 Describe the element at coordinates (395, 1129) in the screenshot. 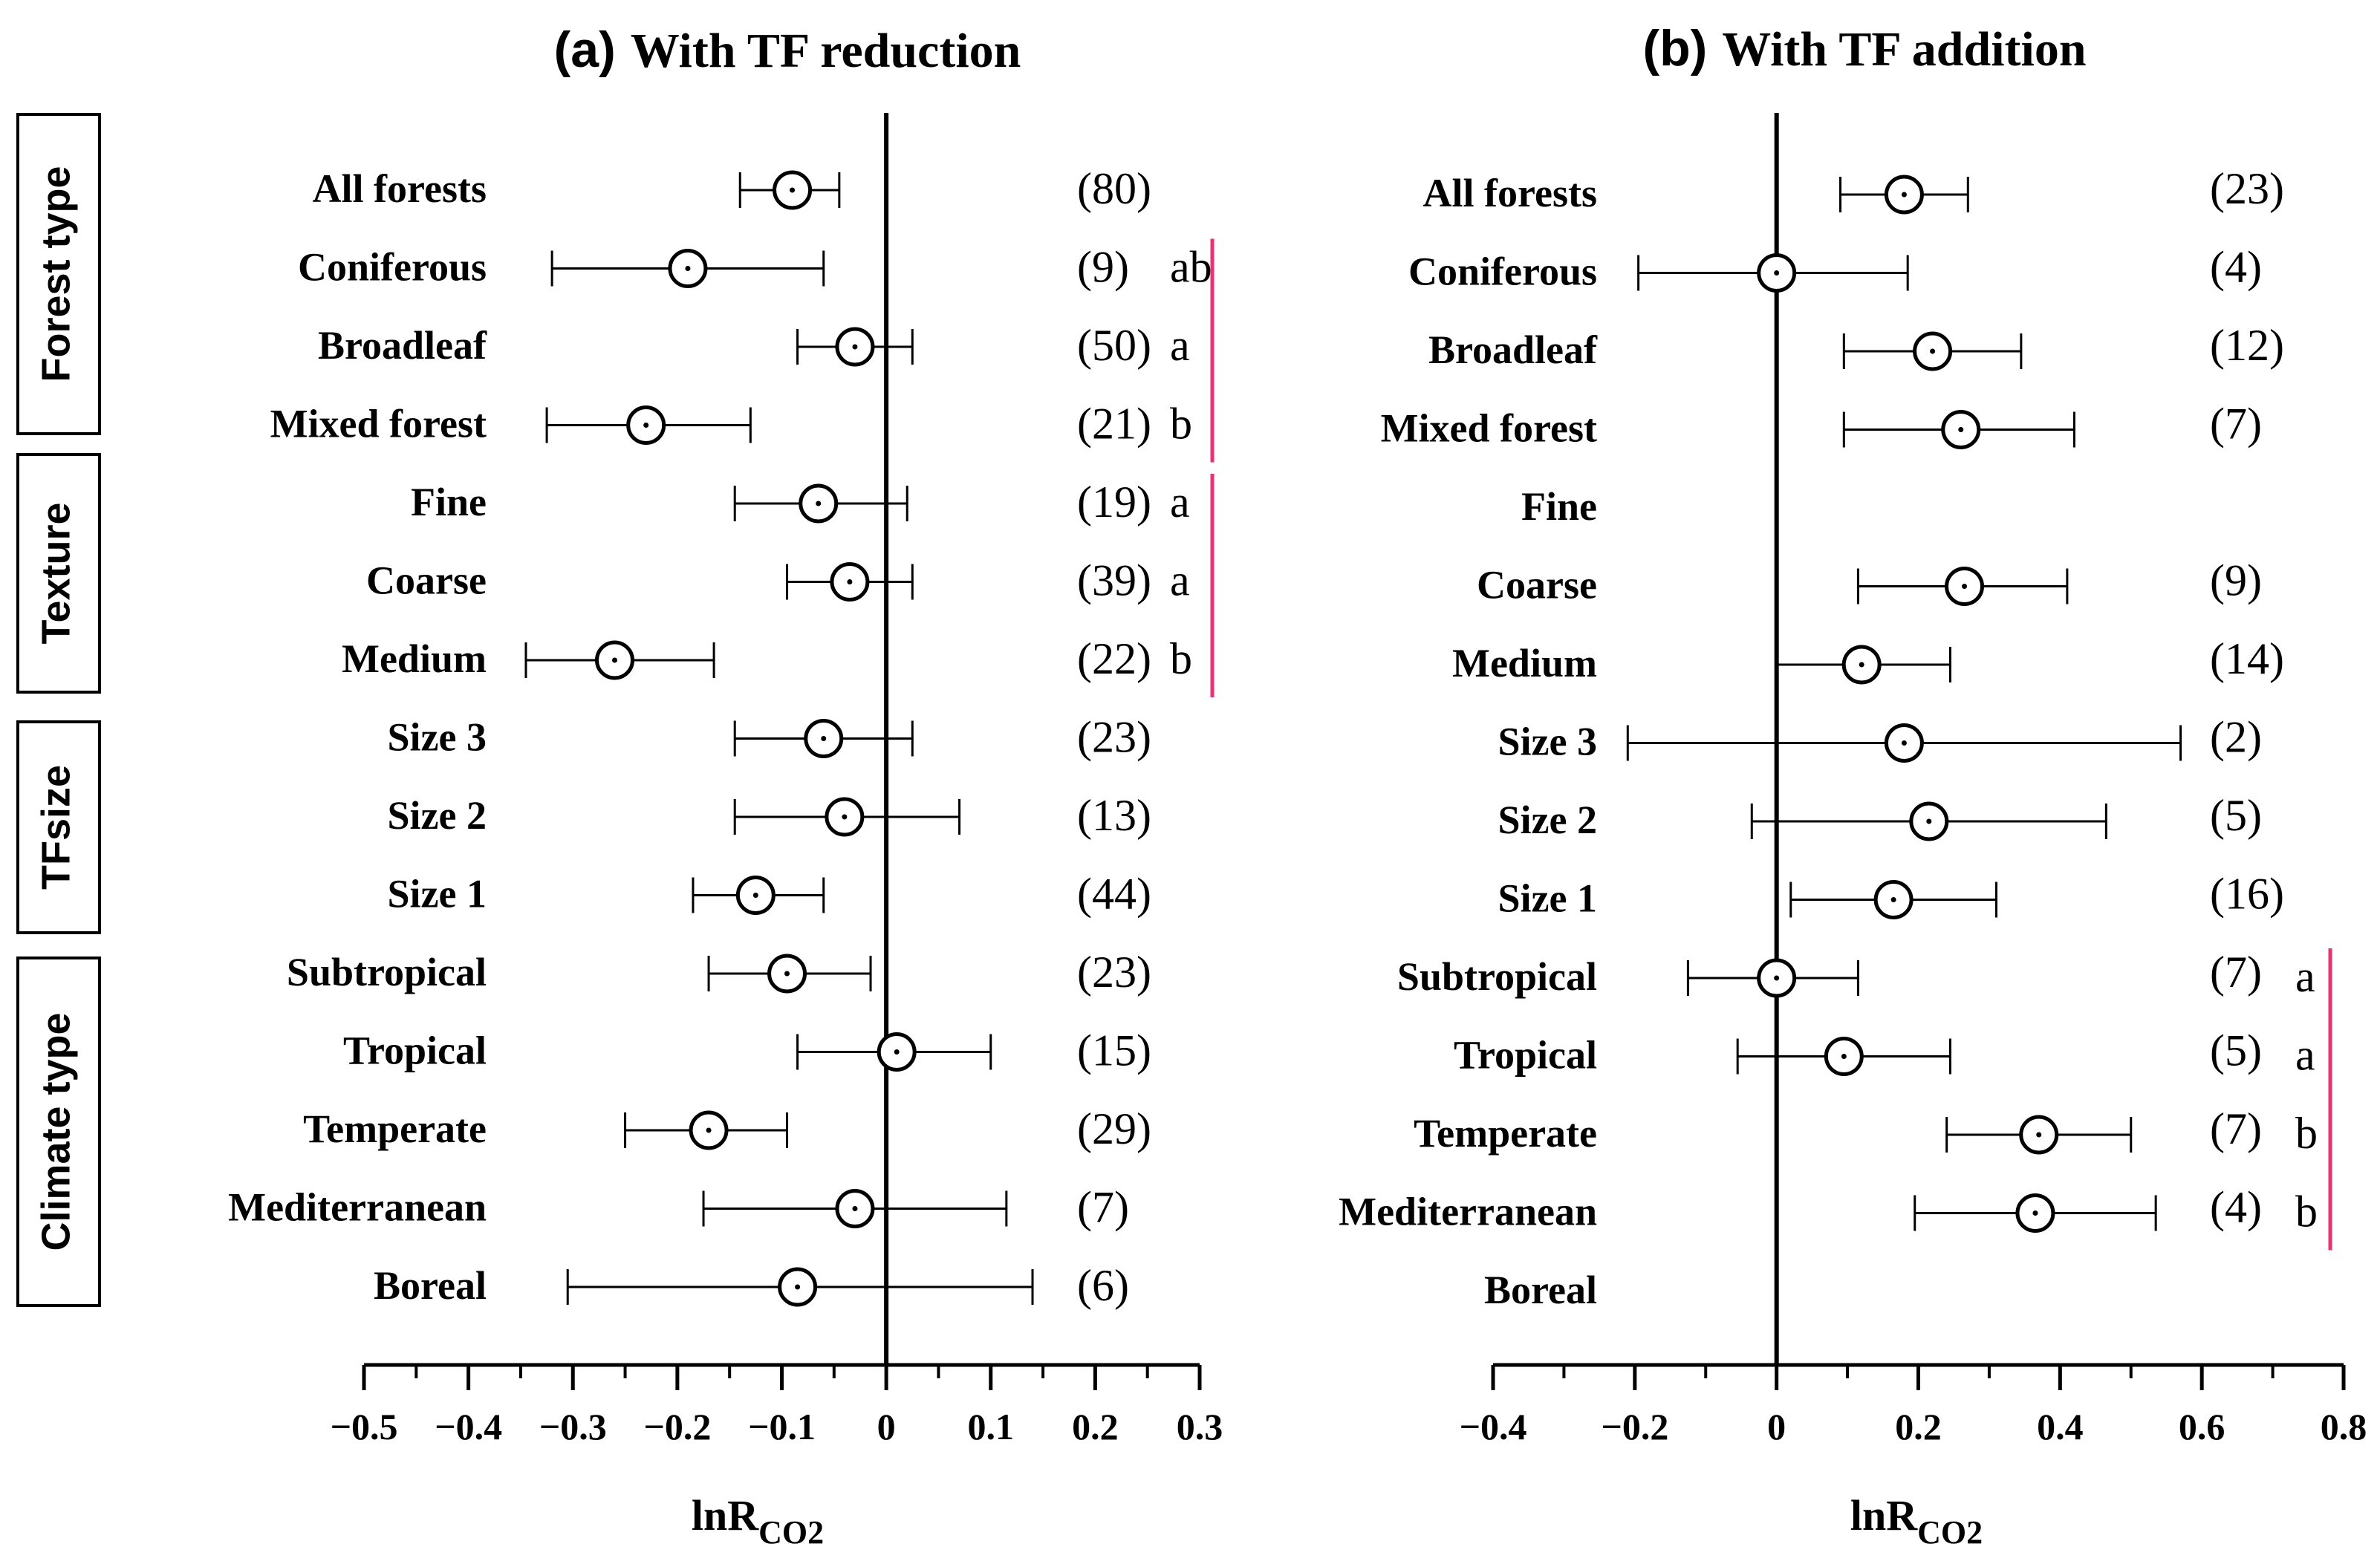

I see `panel-a-row-label-temperate: Temperate` at that location.